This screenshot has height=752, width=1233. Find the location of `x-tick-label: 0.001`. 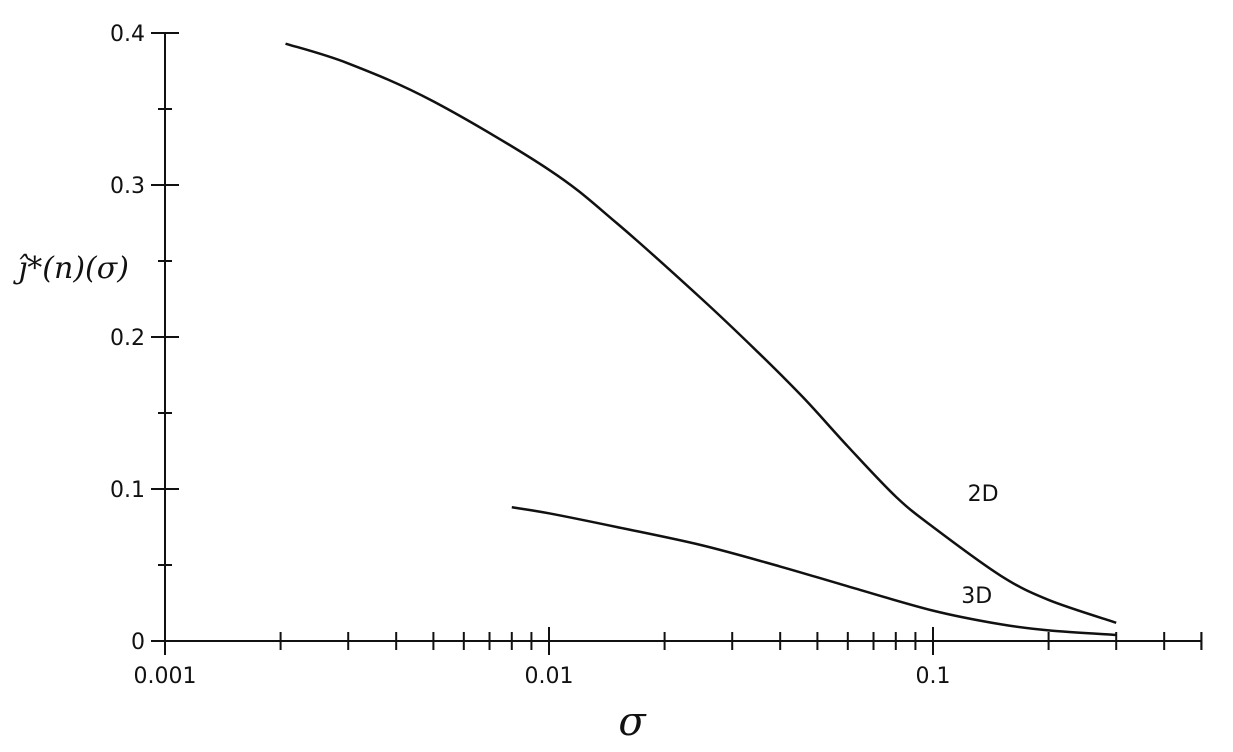

x-tick-label: 0.001 is located at coordinates (165, 676).